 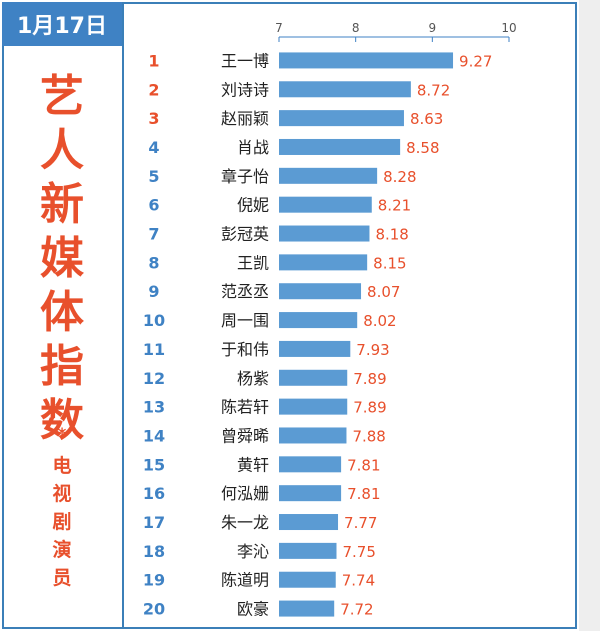 I want to click on category-label: 刘诗诗, so click(x=245, y=89).